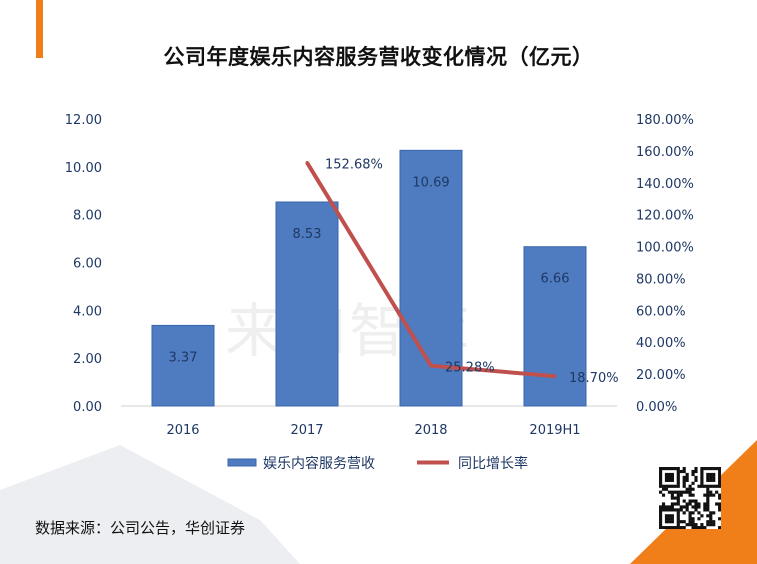 The height and width of the screenshot is (564, 757). Describe the element at coordinates (306, 430) in the screenshot. I see `x-tick-label: 2017` at that location.